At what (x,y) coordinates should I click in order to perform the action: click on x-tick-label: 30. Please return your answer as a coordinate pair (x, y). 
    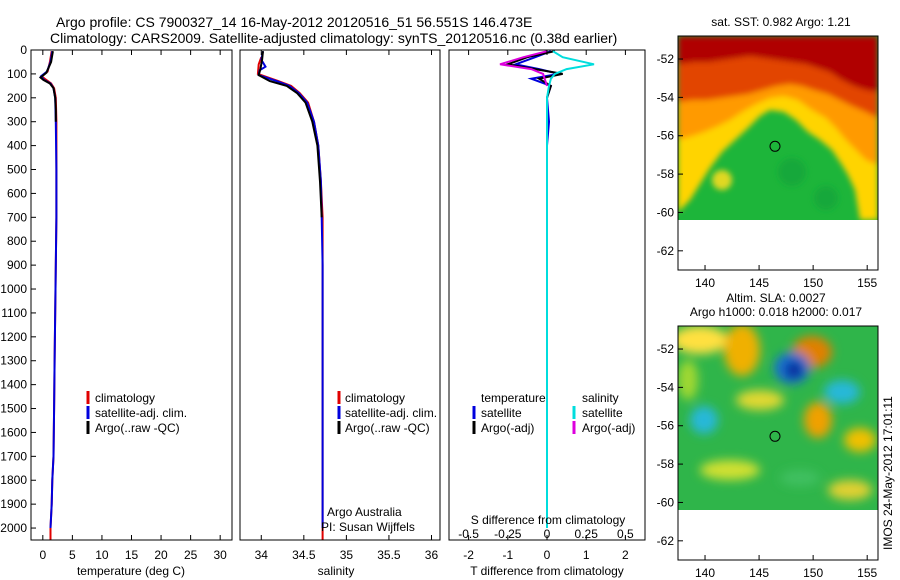
    Looking at the image, I should click on (220, 555).